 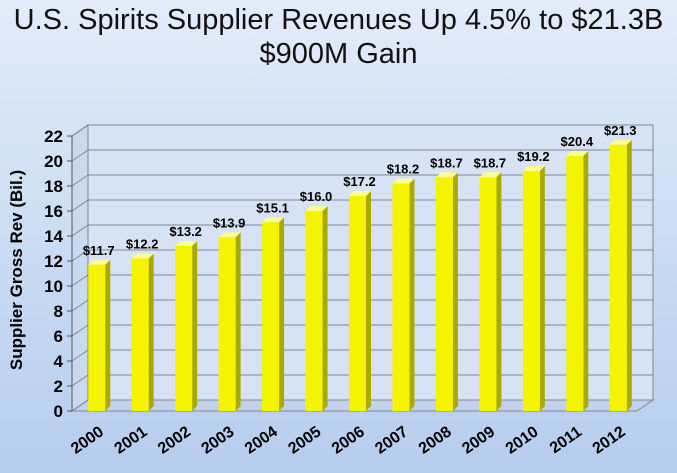 I want to click on bar-2012, so click(x=620, y=275).